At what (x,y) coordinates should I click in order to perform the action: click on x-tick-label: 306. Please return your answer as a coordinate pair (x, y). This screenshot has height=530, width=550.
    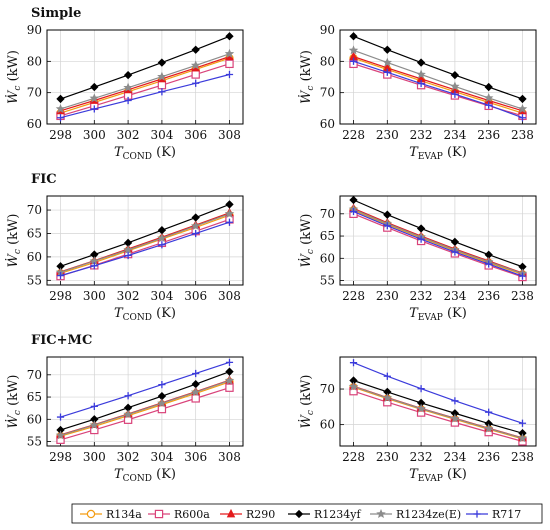
    Looking at the image, I should click on (195, 135).